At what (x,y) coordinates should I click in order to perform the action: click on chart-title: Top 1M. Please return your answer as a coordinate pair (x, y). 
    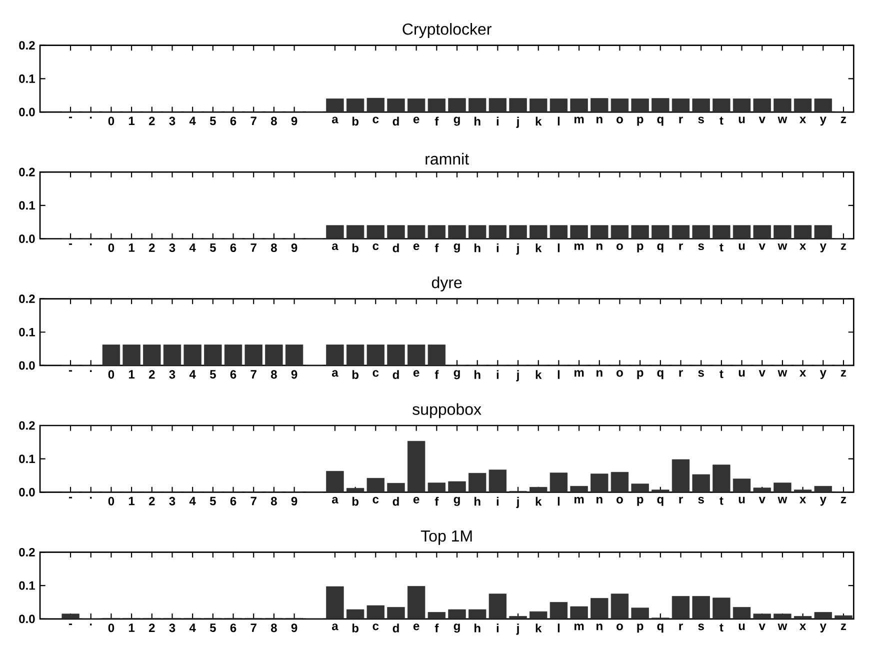
    Looking at the image, I should click on (446, 537).